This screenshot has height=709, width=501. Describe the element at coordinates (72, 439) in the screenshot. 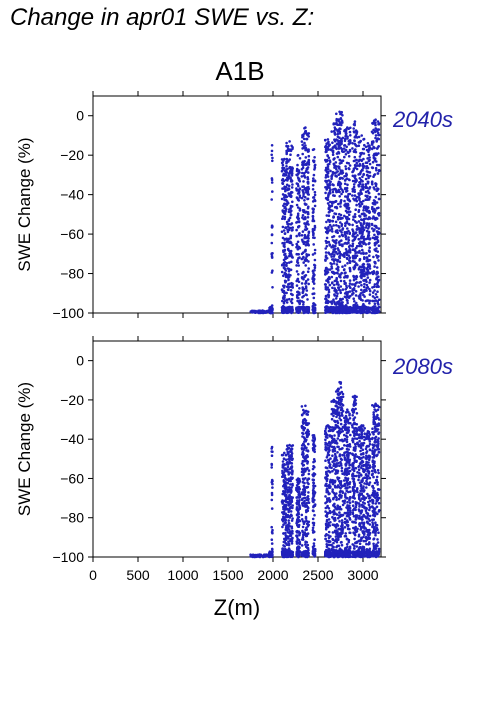

I see `y-tick-label: −40` at that location.